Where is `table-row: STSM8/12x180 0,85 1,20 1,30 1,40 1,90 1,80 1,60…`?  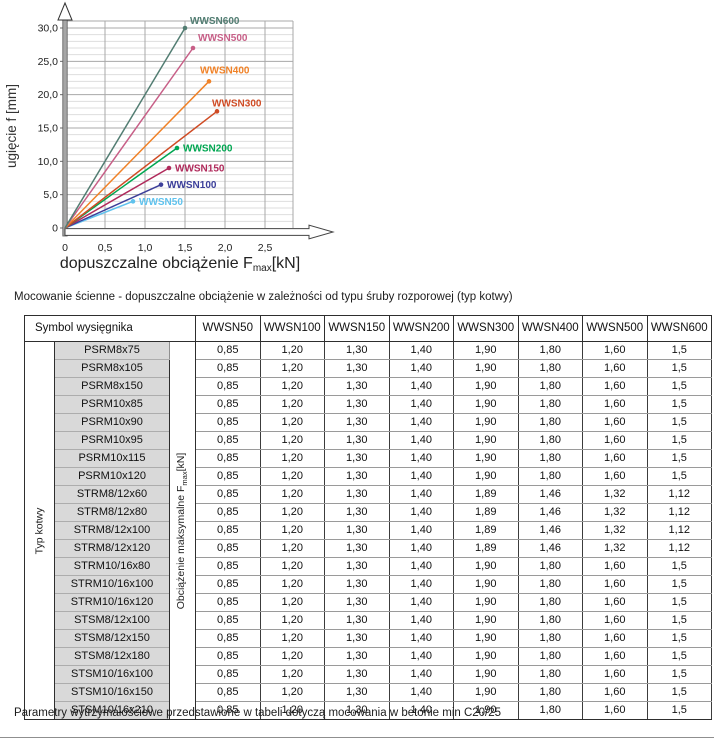
table-row: STSM8/12x180 0,85 1,20 1,30 1,40 1,90 1,80 1,60… is located at coordinates (368, 656).